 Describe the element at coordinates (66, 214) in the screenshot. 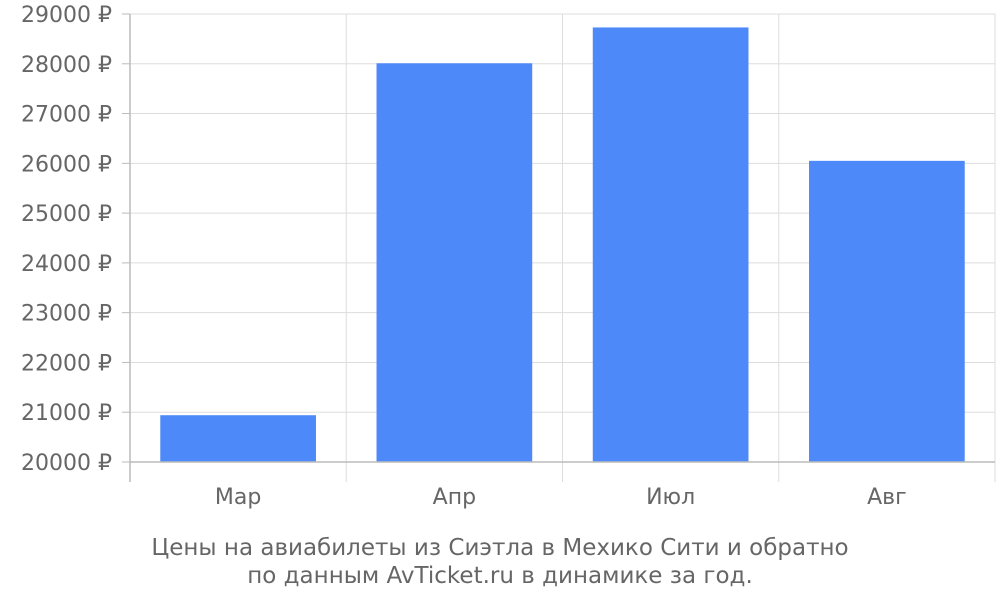

I see `y-tick-label: 25000 ₽` at that location.